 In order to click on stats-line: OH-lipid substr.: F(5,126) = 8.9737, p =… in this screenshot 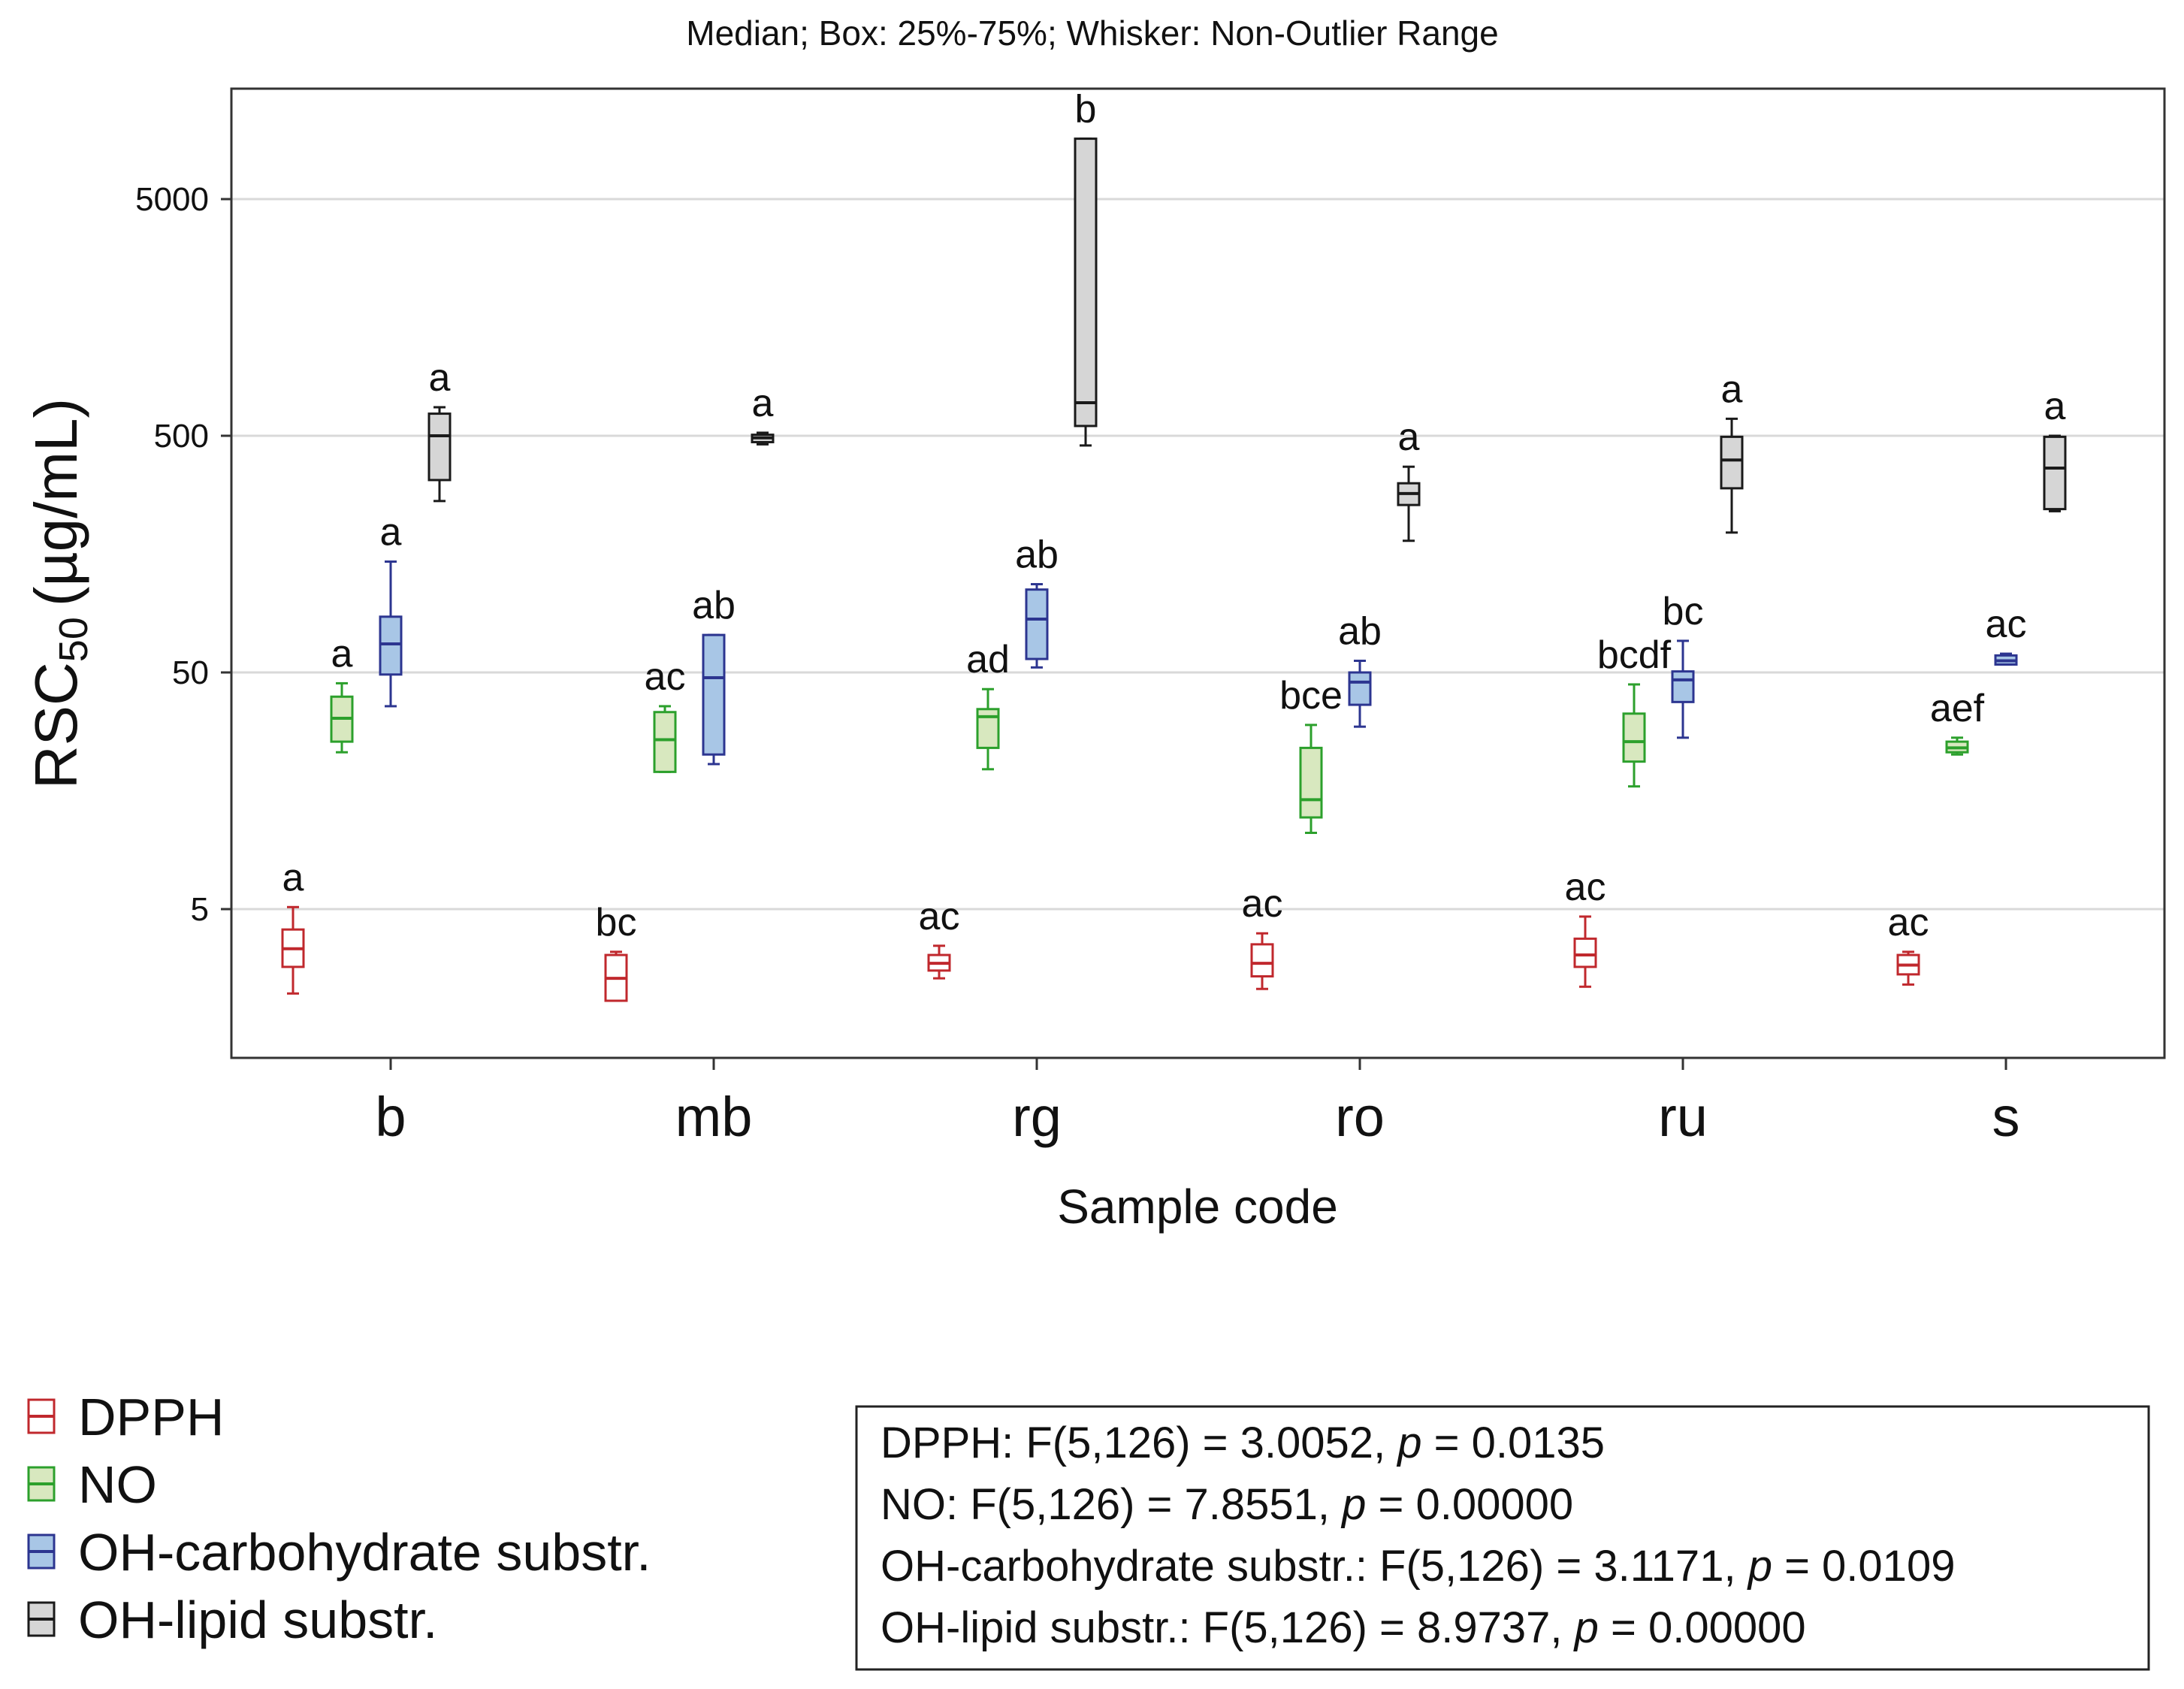, I will do `click(1343, 1627)`.